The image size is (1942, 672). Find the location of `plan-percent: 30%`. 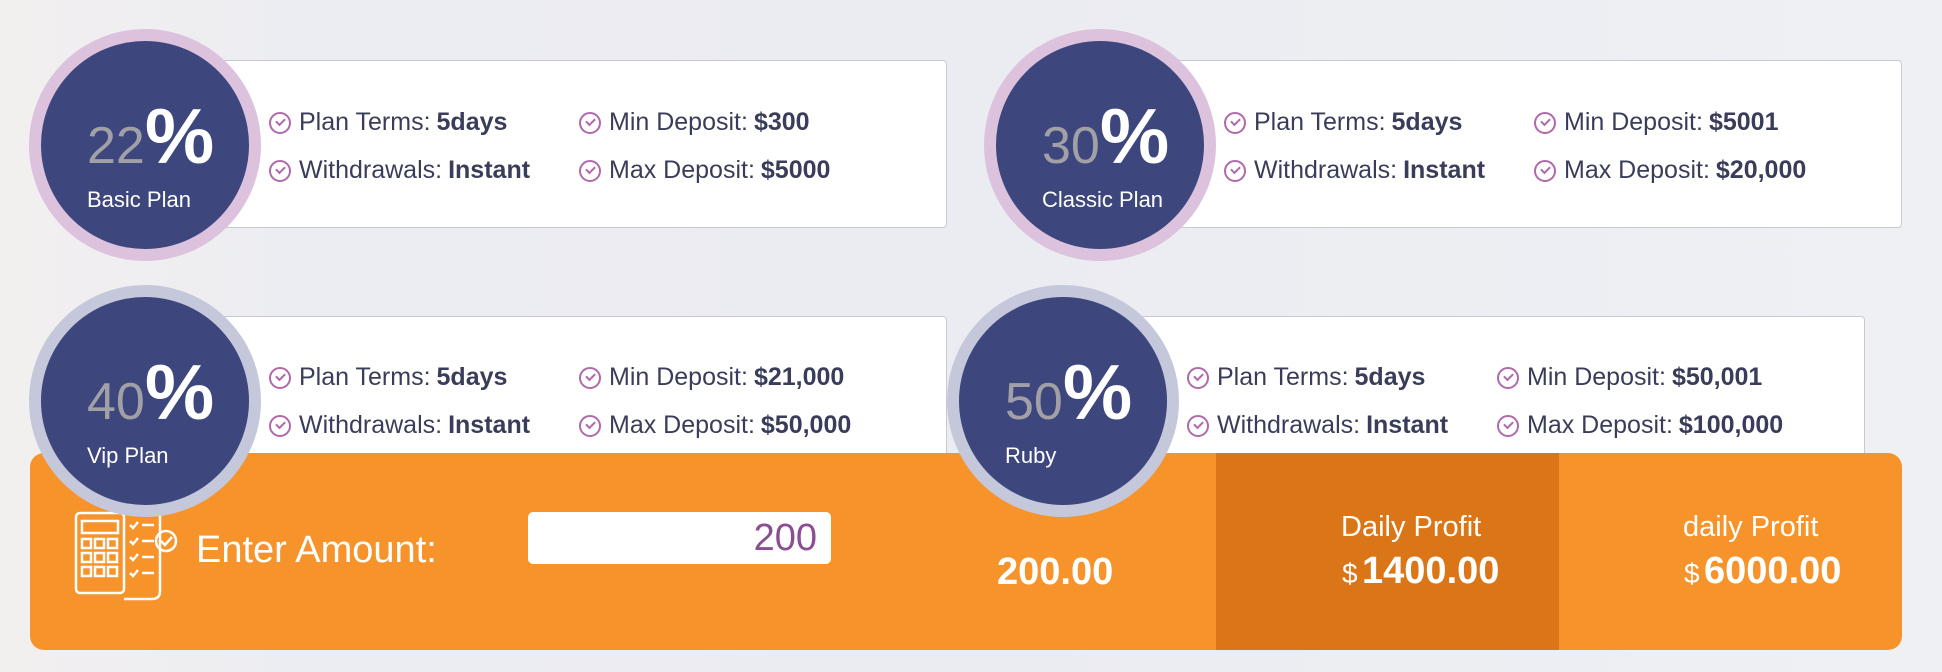

plan-percent: 30% is located at coordinates (1106, 136).